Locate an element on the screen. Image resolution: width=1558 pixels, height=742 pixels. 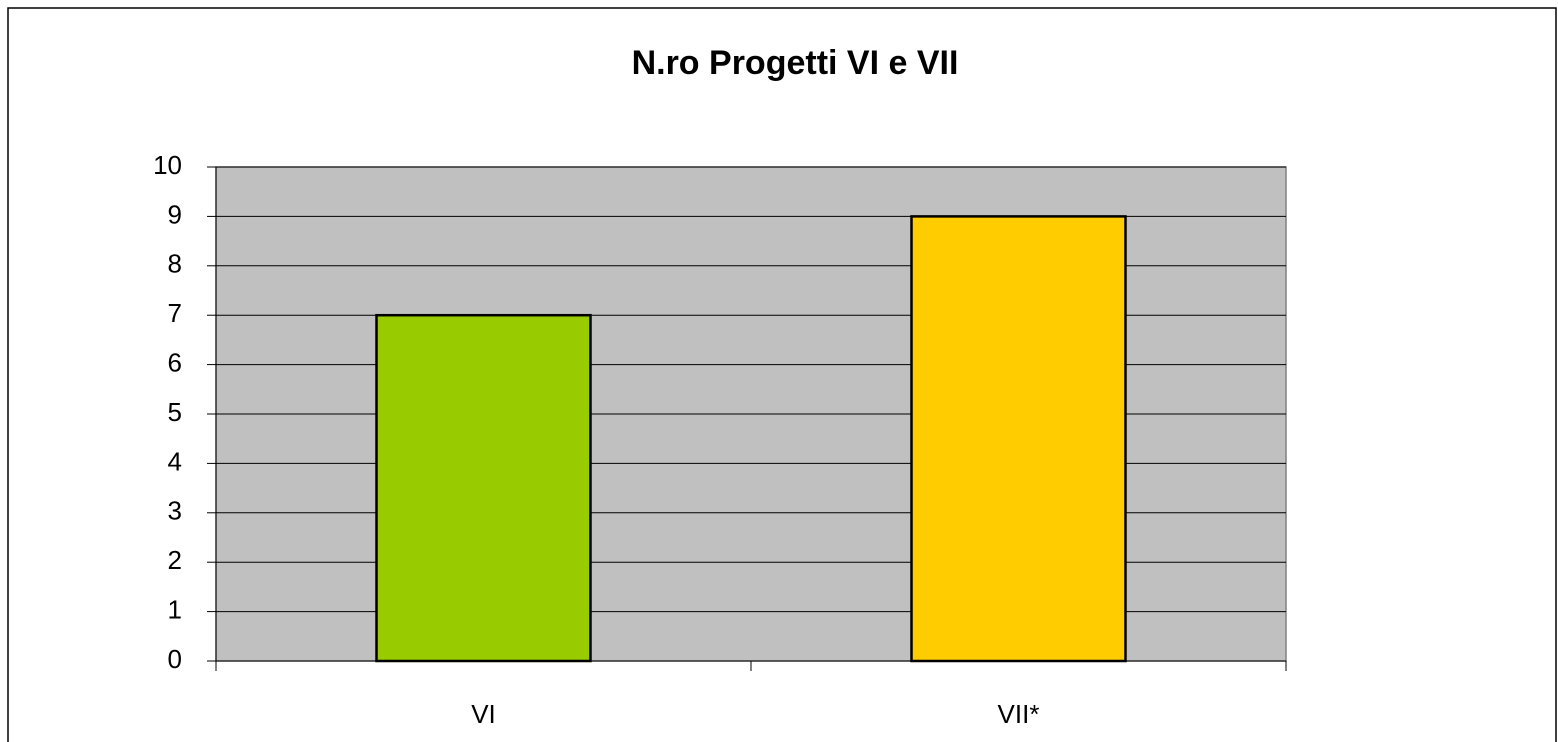
x-tick-label: VII* is located at coordinates (1019, 714).